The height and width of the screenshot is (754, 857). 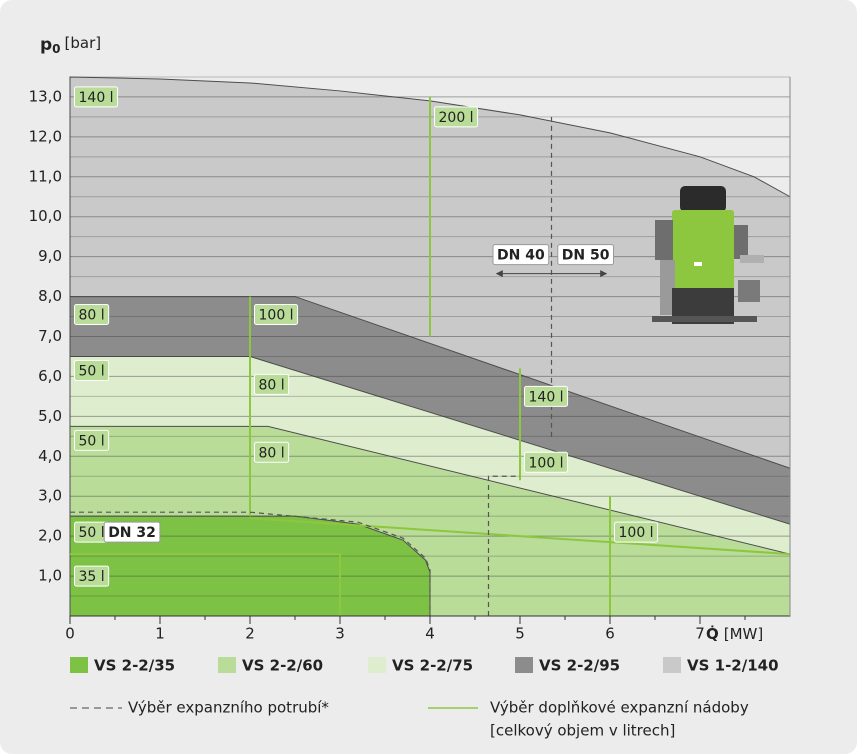 I want to click on annotation-text: DN 32, so click(x=132, y=533).